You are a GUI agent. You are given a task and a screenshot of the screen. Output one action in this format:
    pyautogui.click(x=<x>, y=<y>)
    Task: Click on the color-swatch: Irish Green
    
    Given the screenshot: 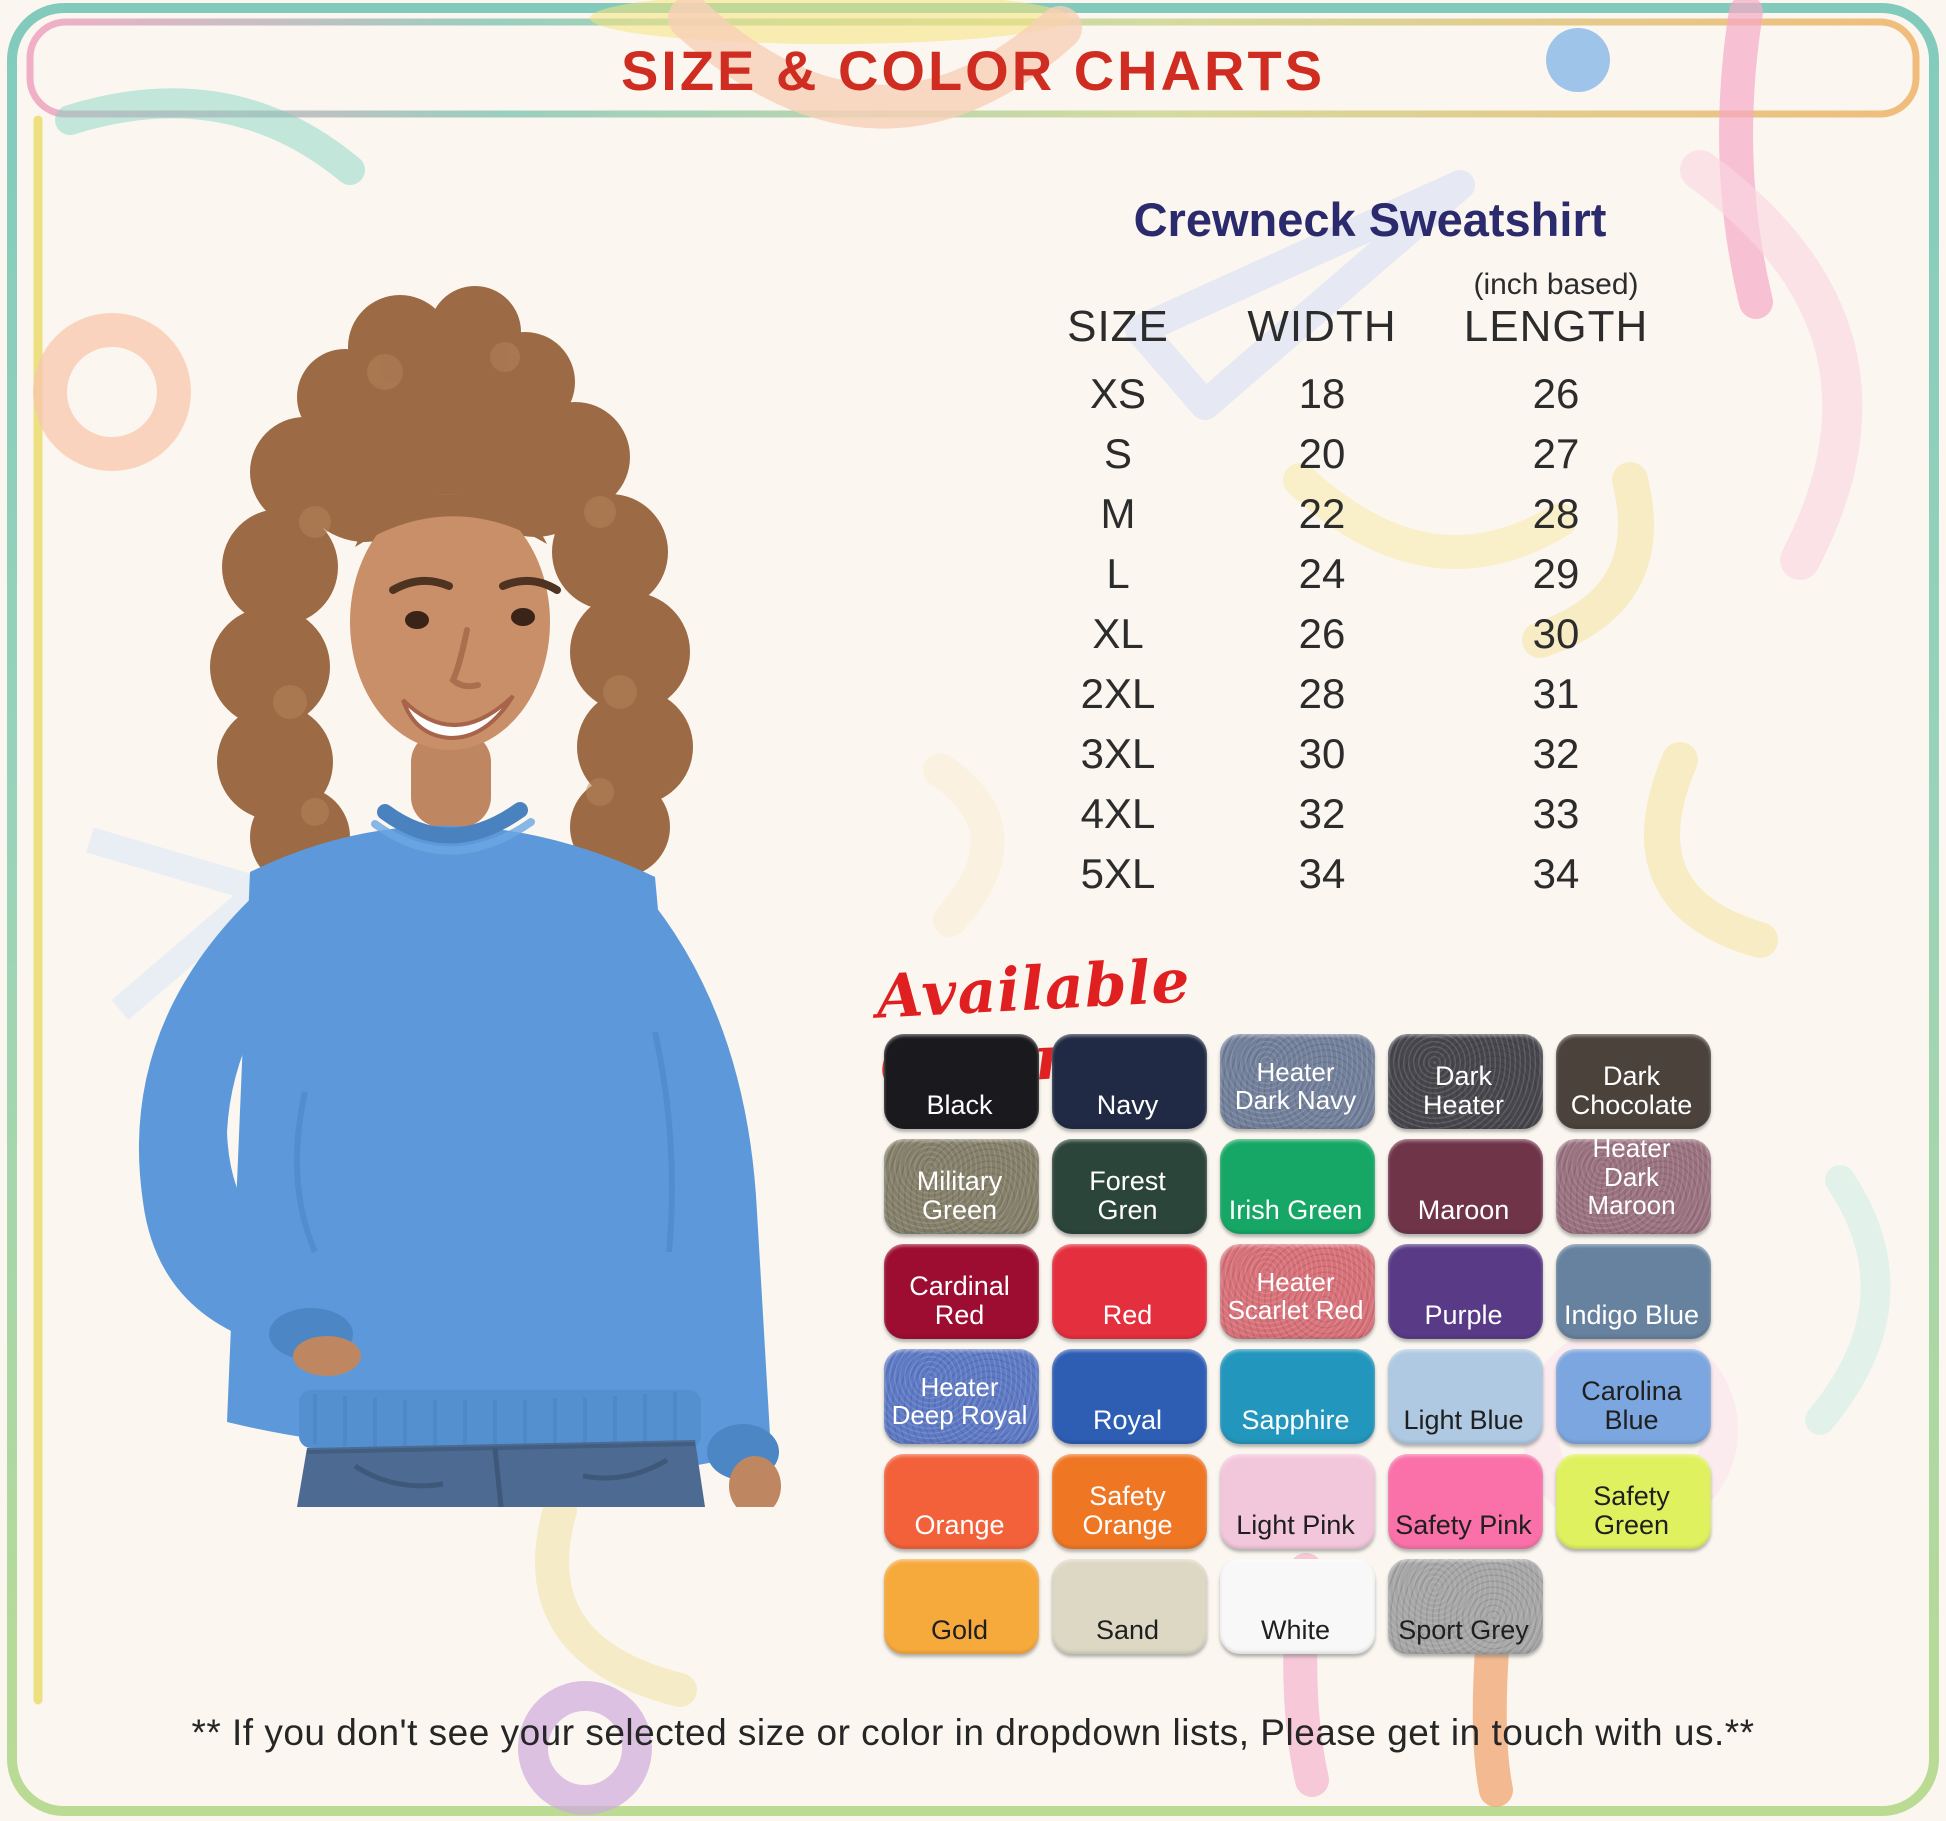 What is the action you would take?
    pyautogui.click(x=1297, y=1186)
    